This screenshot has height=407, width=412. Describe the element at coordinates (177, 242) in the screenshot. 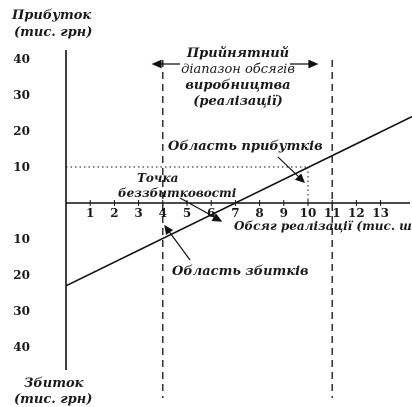

I see `loss-area-arrow` at that location.